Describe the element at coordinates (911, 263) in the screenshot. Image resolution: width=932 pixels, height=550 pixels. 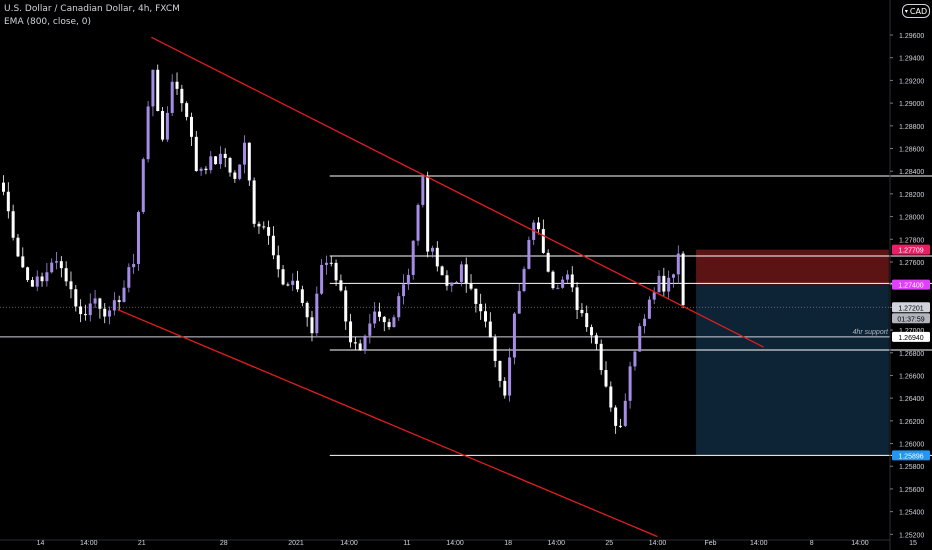
I see `price-tick-label: 1.27600` at that location.